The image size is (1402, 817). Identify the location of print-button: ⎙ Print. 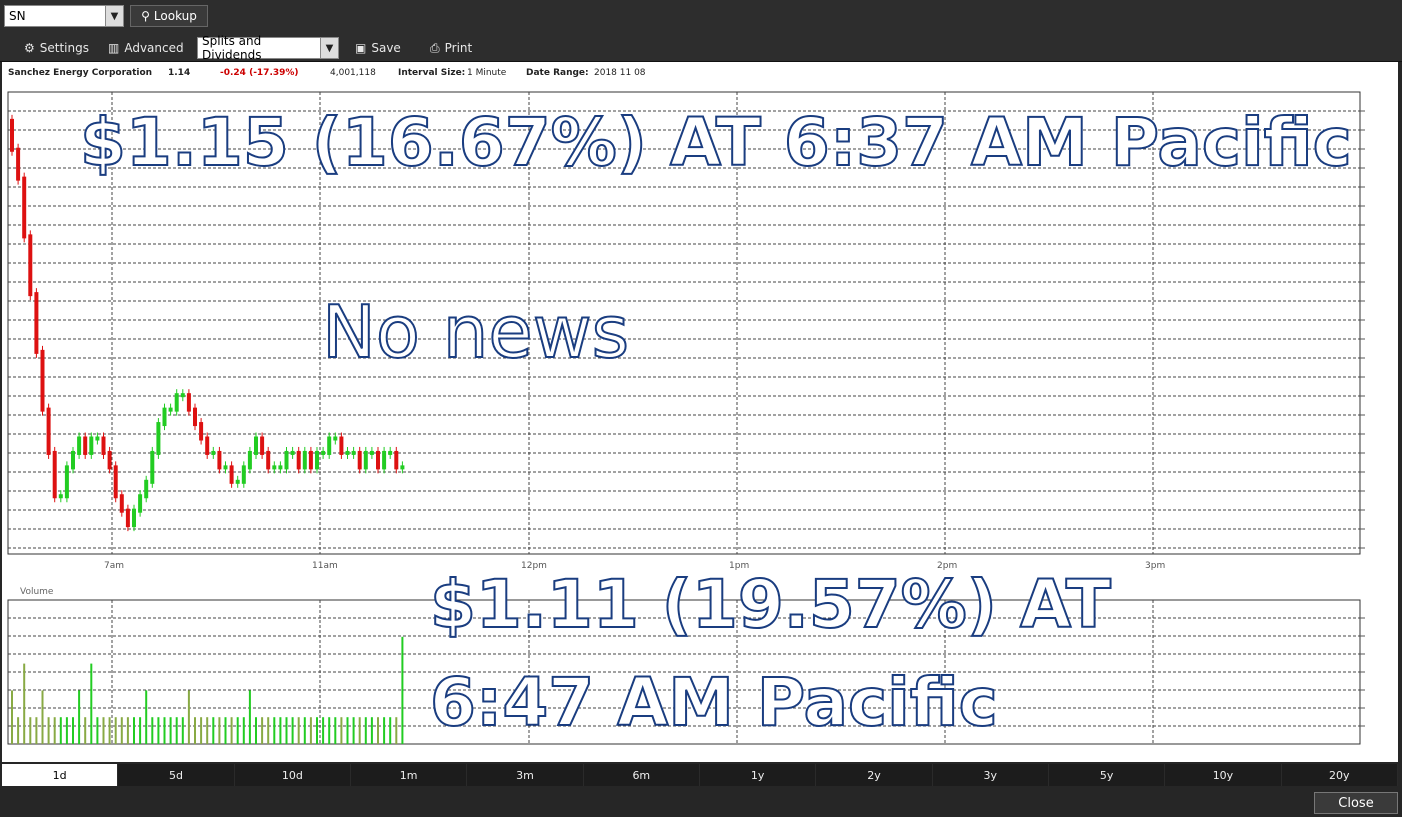
(451, 48).